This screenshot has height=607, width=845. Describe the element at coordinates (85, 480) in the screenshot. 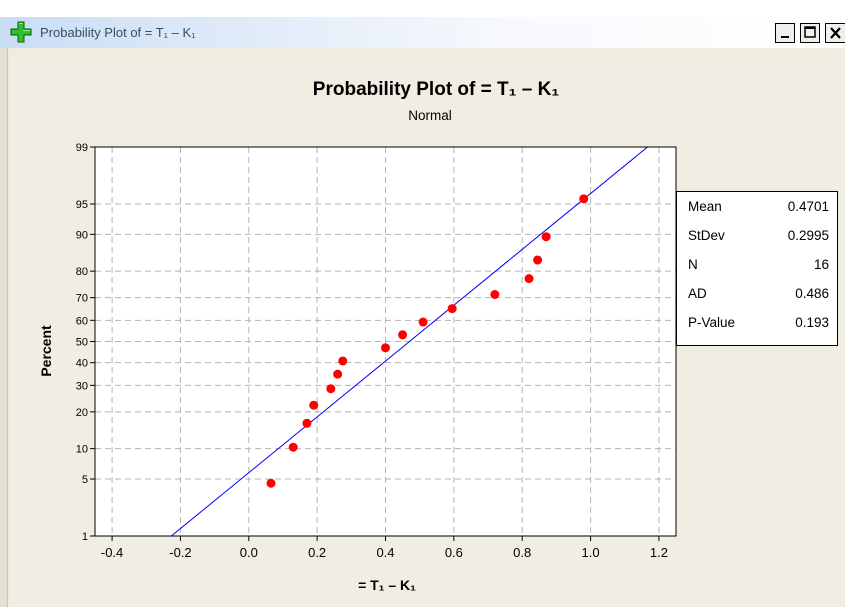

I see `y-tick-label: 5` at that location.